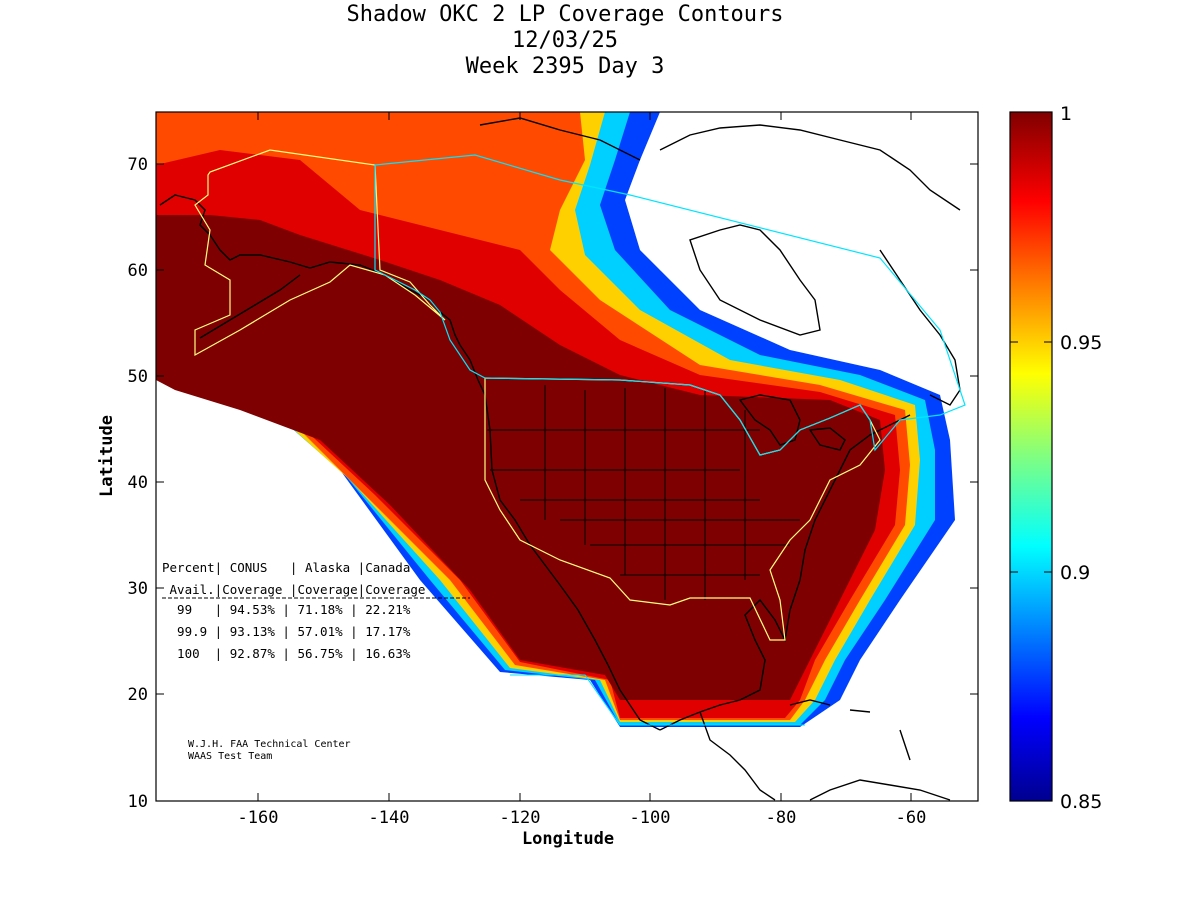 Image resolution: width=1200 pixels, height=900 pixels. Describe the element at coordinates (107, 456) in the screenshot. I see `y-axis-label: Latitude` at that location.